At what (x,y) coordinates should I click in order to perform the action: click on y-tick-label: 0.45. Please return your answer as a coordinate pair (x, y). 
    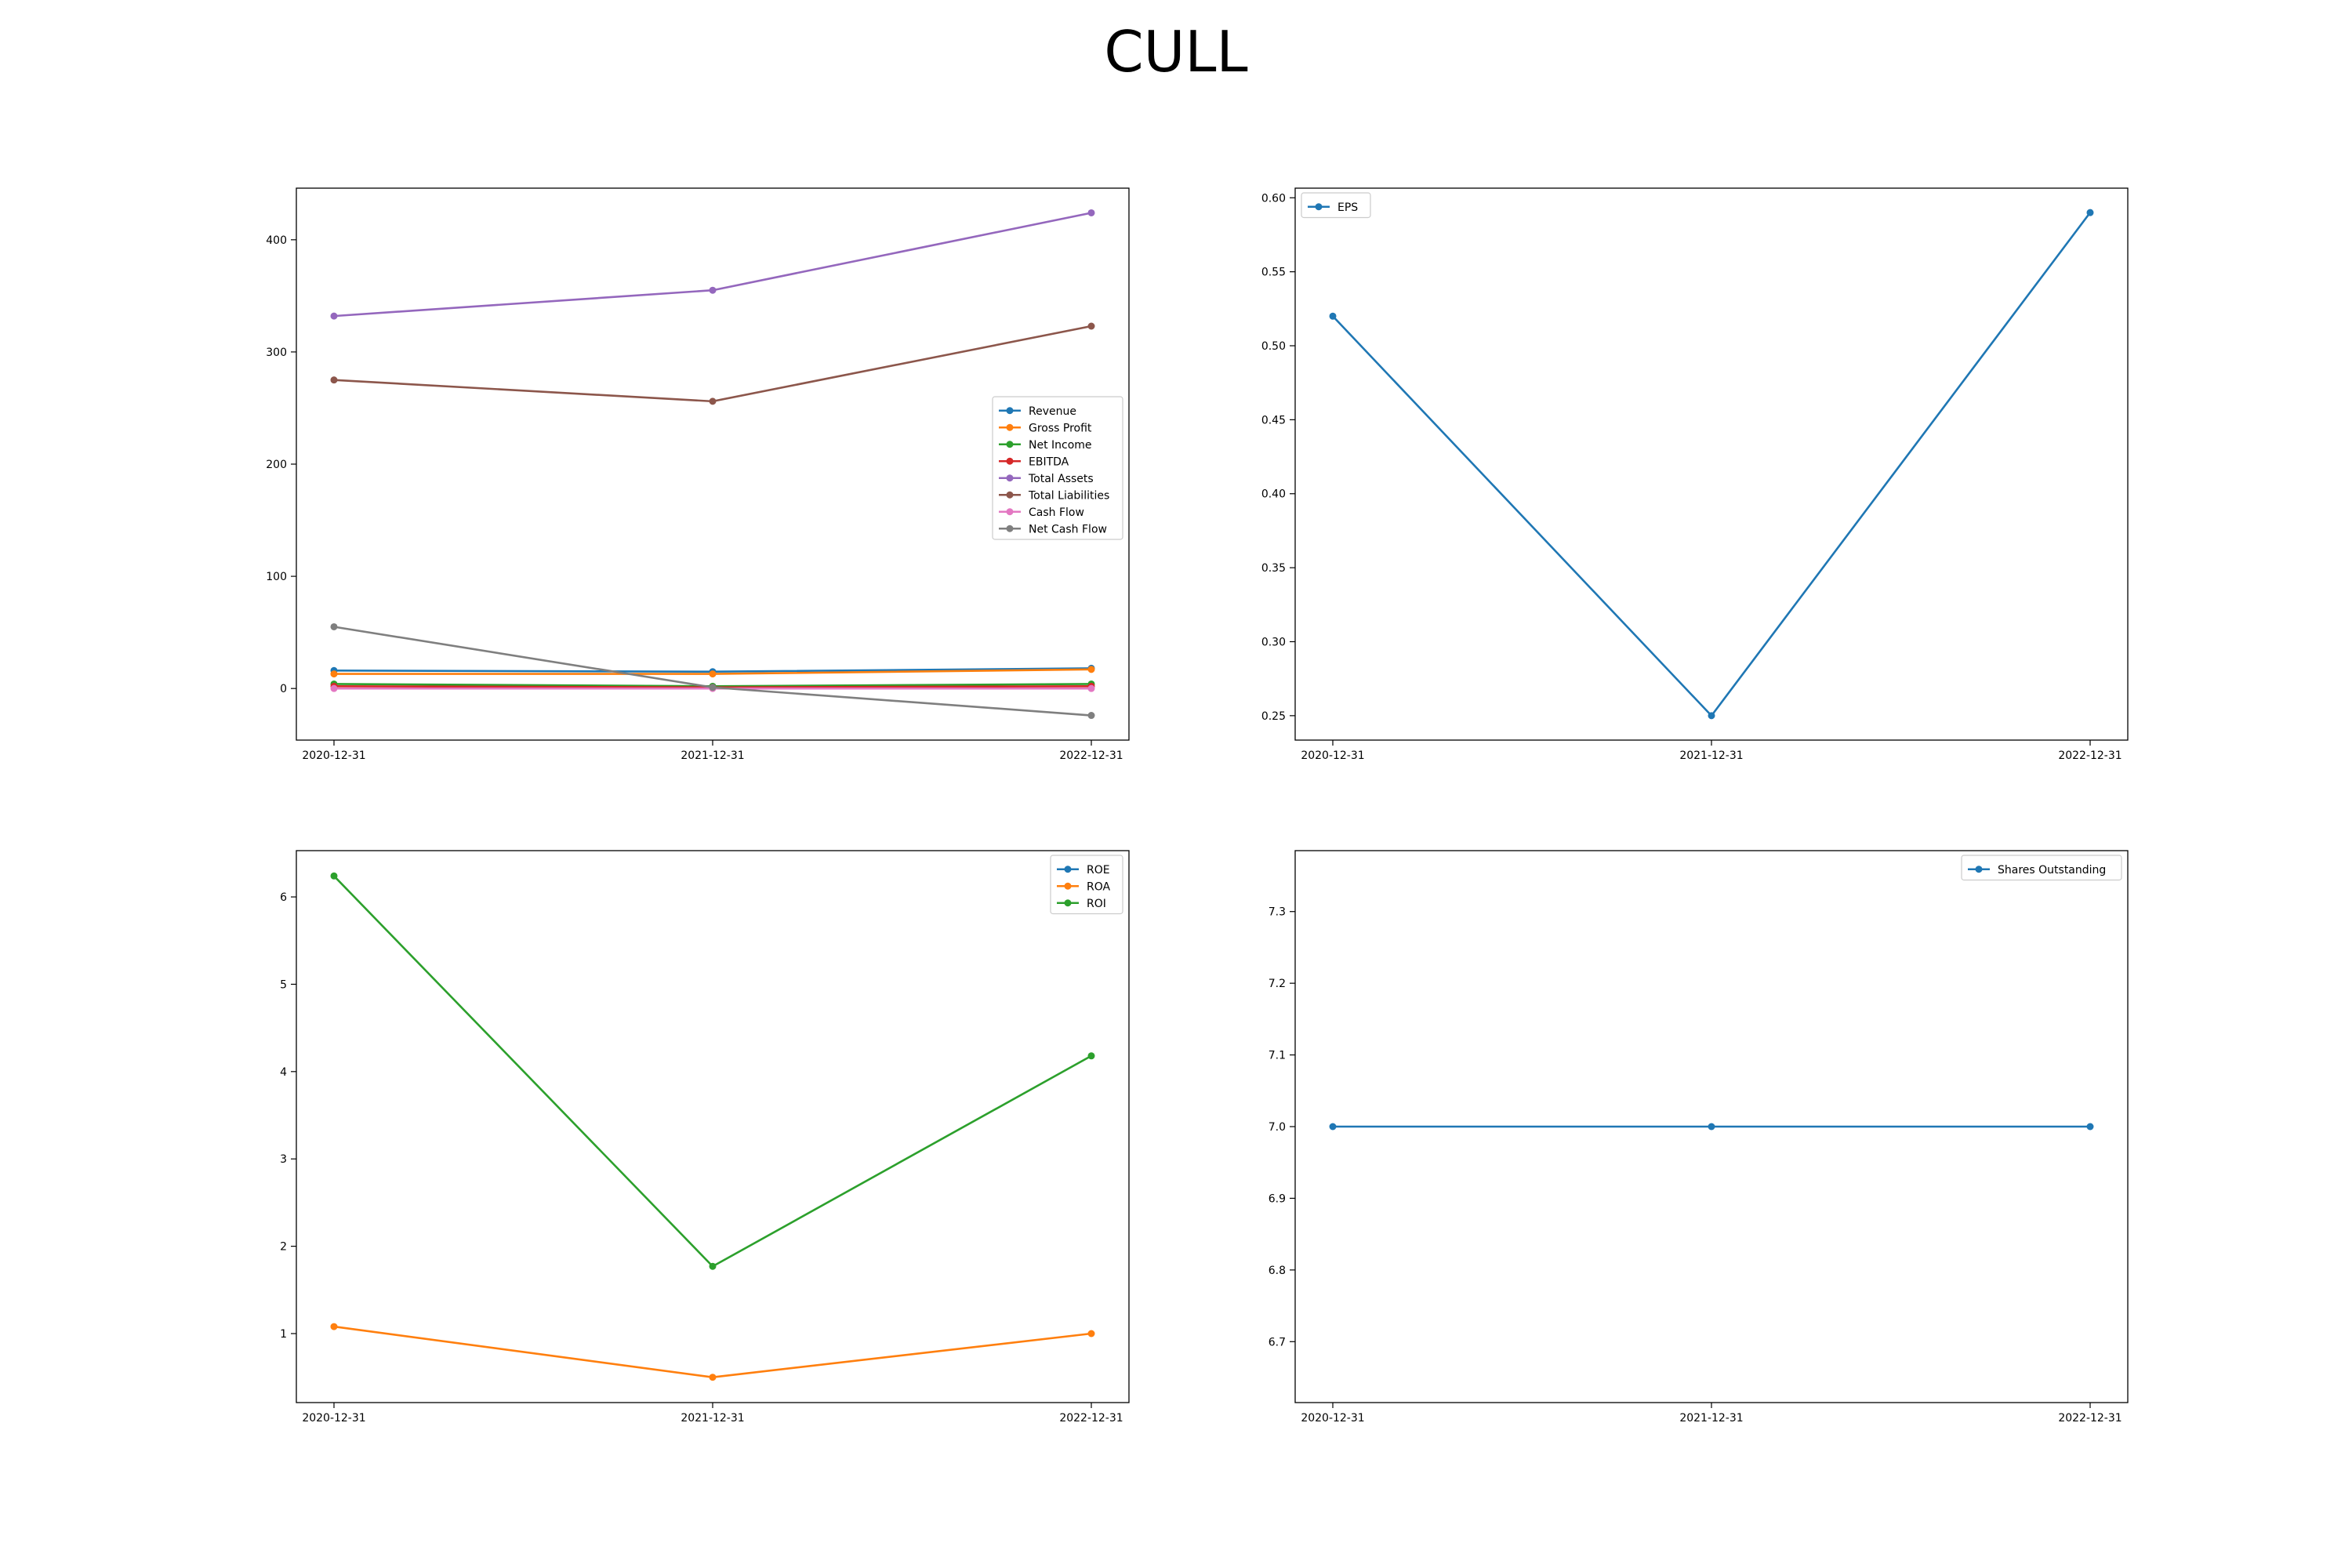
    Looking at the image, I should click on (1273, 420).